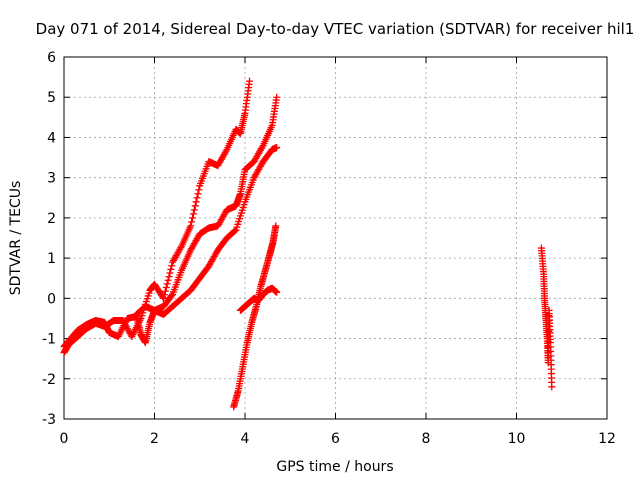 The image size is (640, 480). Describe the element at coordinates (245, 439) in the screenshot. I see `x-tick-label: 4` at that location.